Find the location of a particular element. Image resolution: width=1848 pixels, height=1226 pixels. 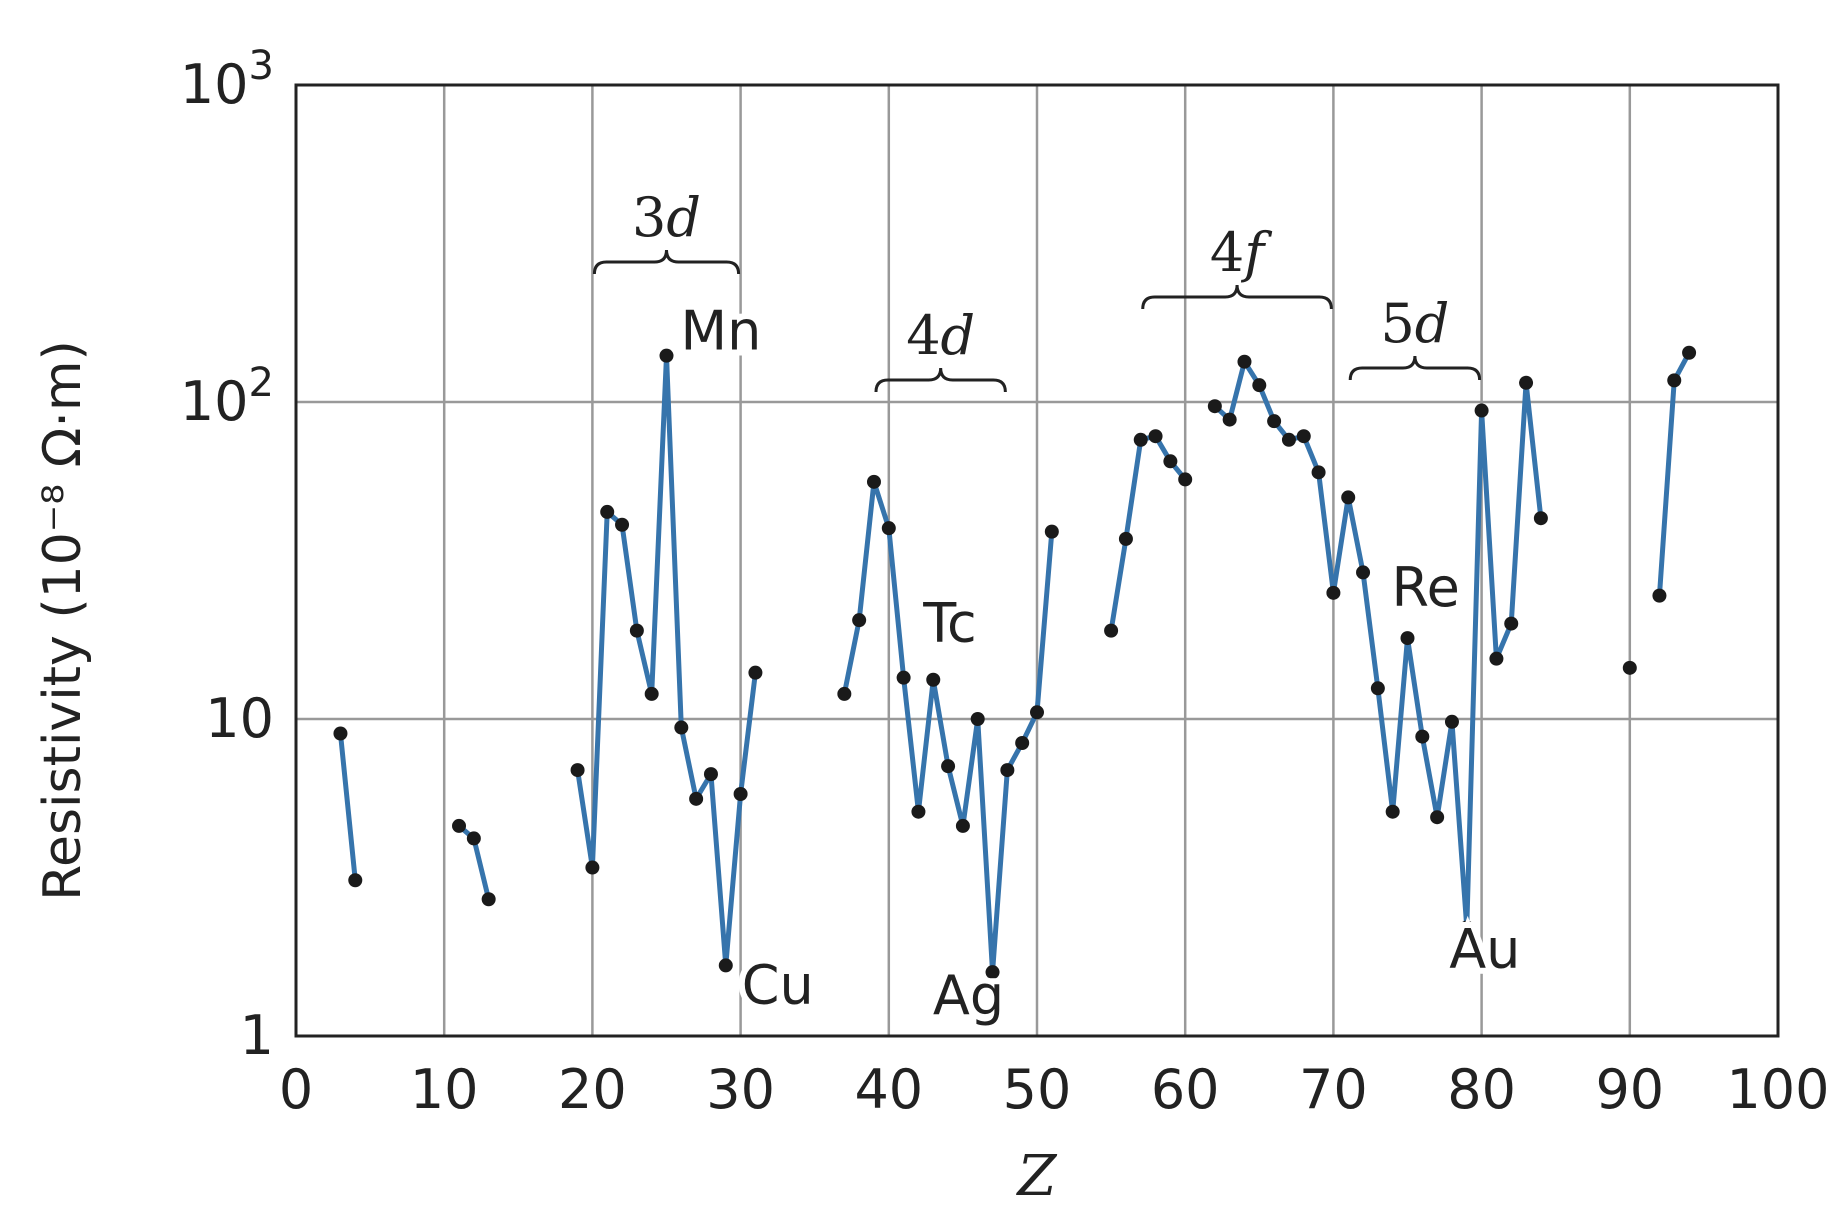

x-tick-label: 50 is located at coordinates (1037, 1089).